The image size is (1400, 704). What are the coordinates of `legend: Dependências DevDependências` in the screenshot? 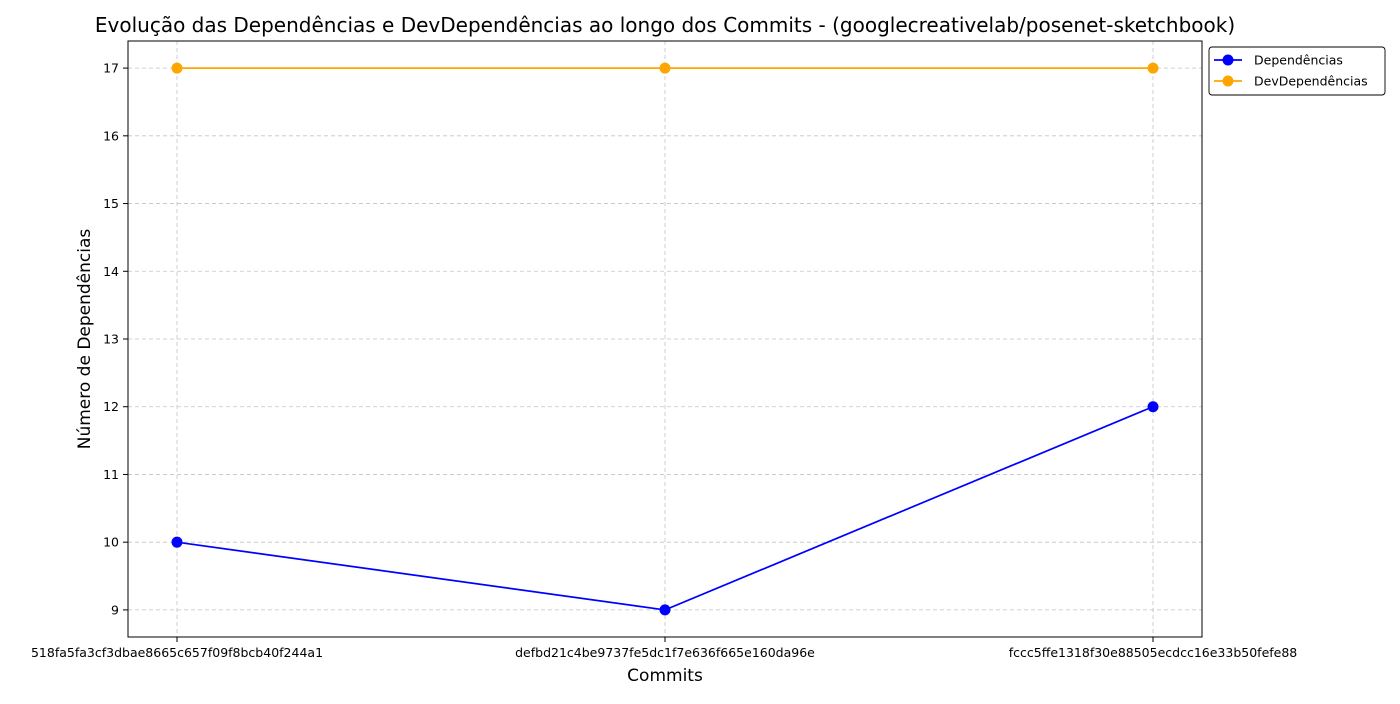 It's located at (1297, 71).